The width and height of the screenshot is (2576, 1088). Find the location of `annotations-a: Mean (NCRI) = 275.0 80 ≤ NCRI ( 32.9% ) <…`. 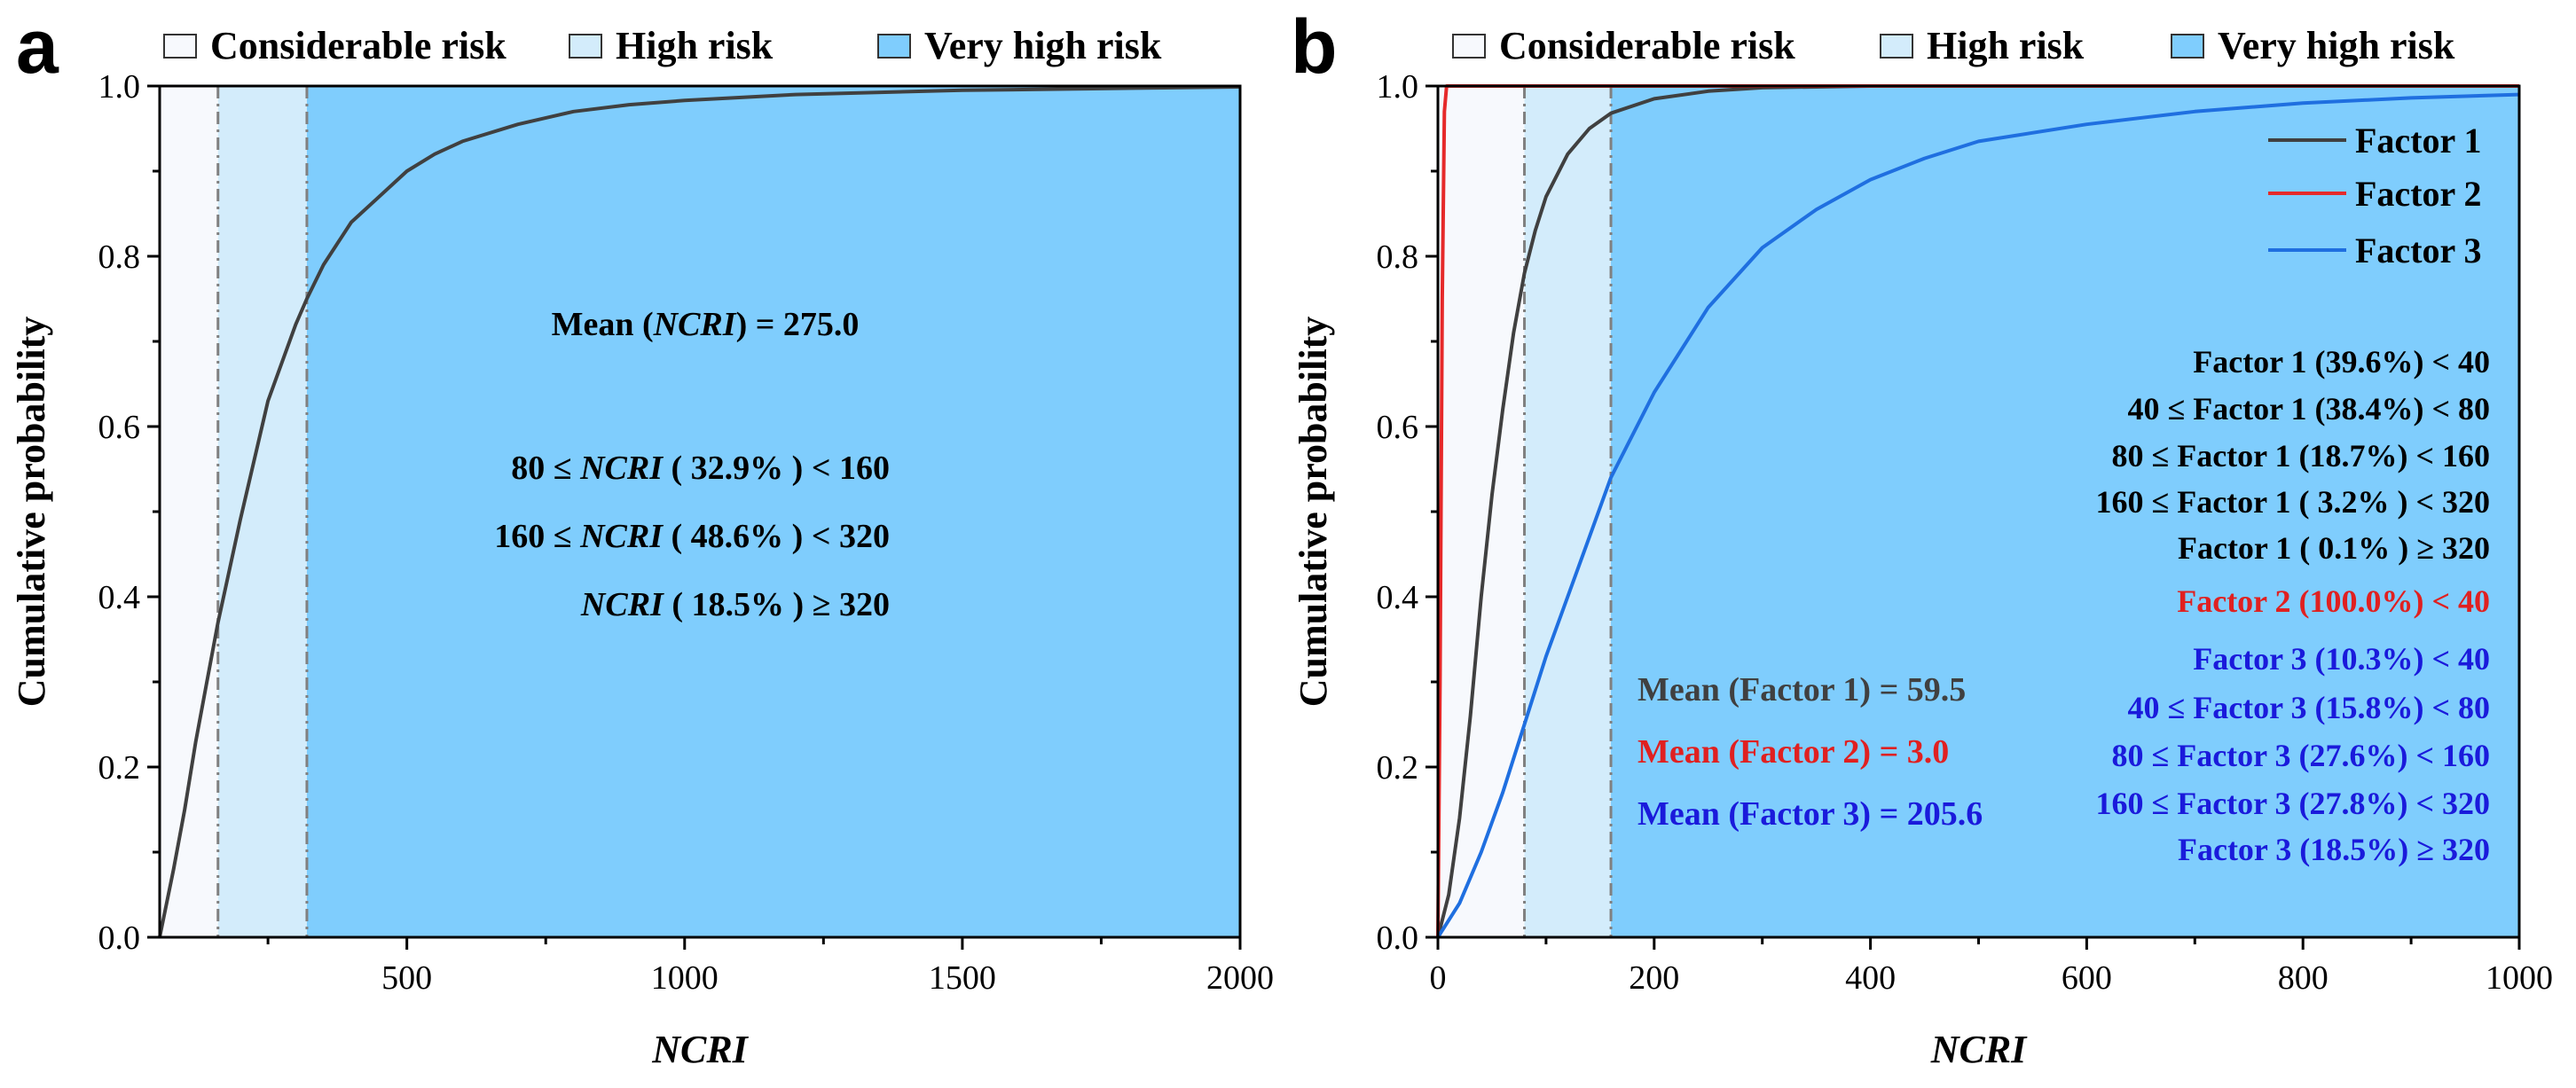

annotations-a: Mean (NCRI) = 275.0 80 ≤ NCRI ( 32.9% ) <… is located at coordinates (692, 464).